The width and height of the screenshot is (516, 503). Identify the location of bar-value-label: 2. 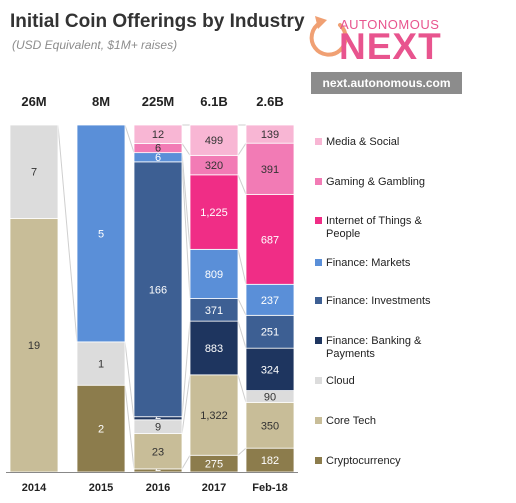
(101, 430).